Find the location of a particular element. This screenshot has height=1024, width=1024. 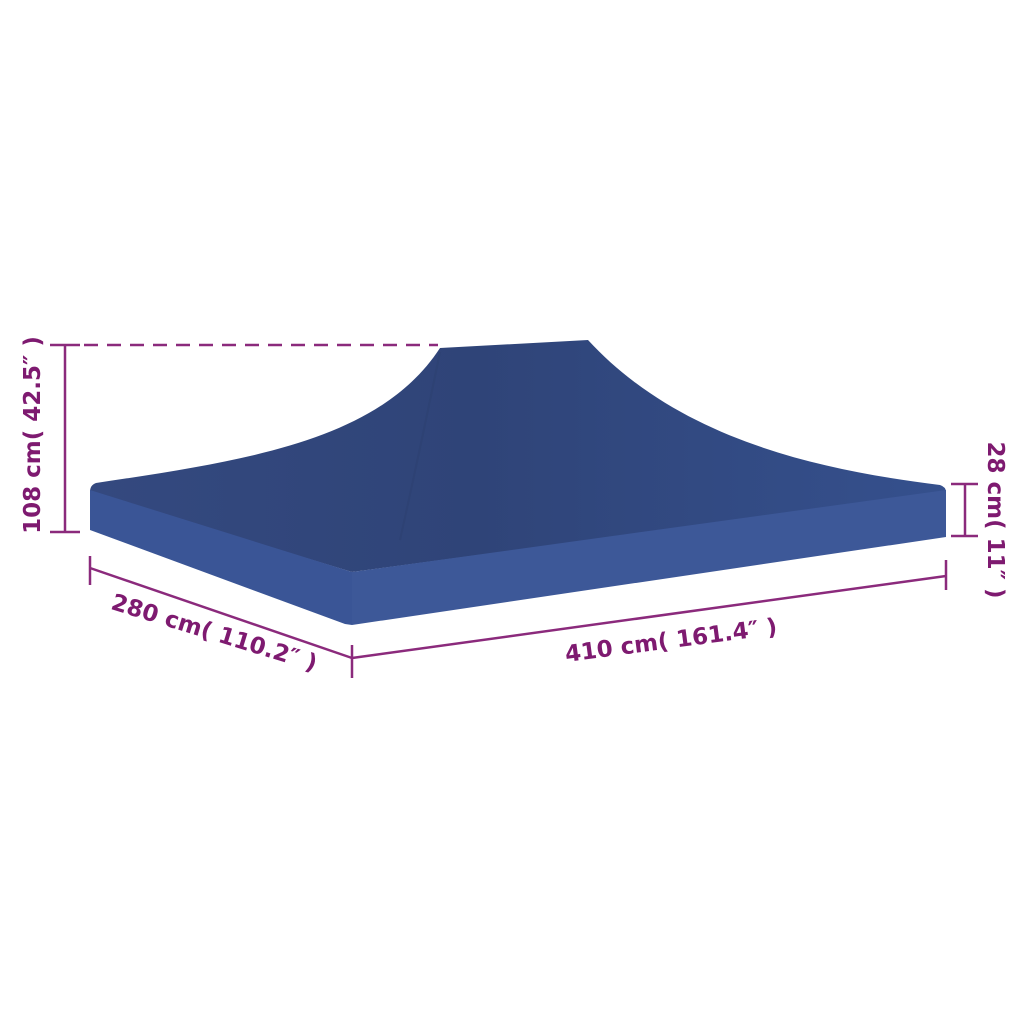

width-dimension-line is located at coordinates (649, 610).